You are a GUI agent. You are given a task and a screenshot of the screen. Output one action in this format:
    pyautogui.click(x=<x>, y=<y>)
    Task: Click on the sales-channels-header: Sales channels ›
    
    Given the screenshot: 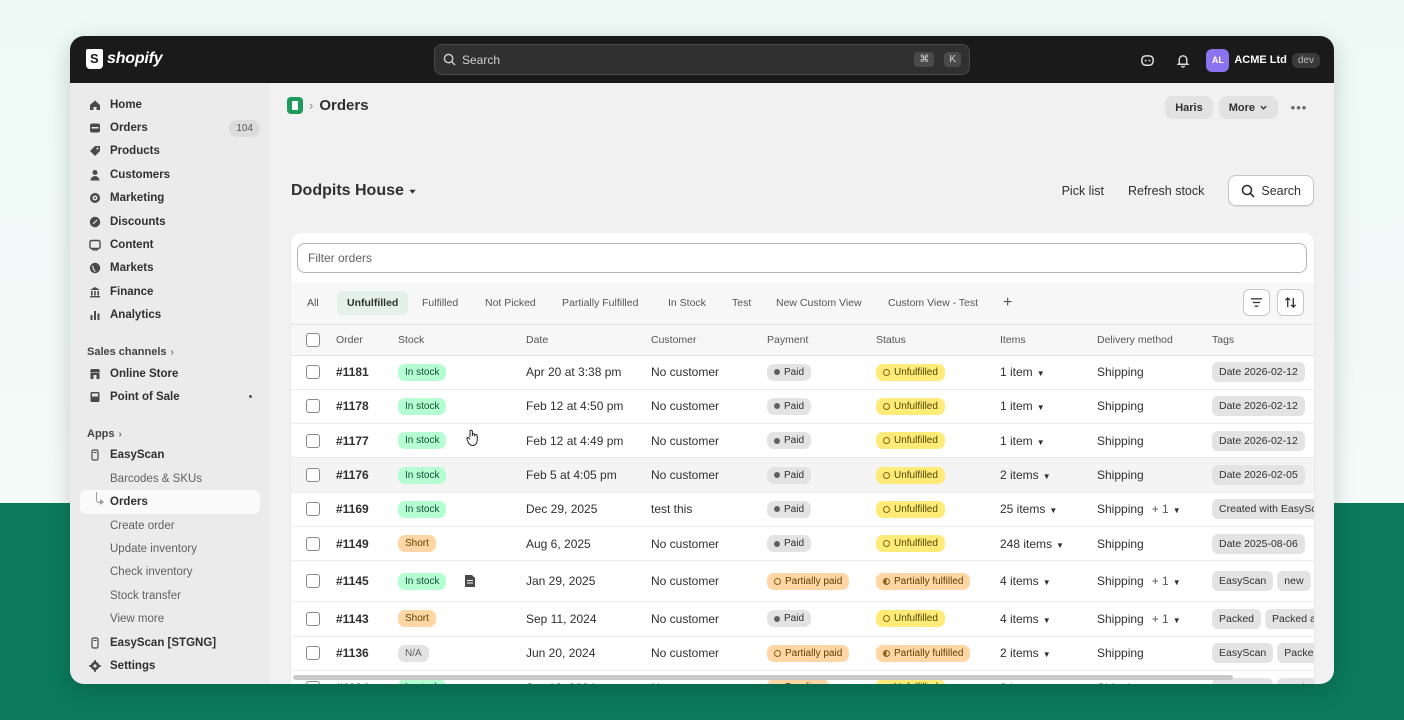 What is the action you would take?
    pyautogui.click(x=170, y=344)
    